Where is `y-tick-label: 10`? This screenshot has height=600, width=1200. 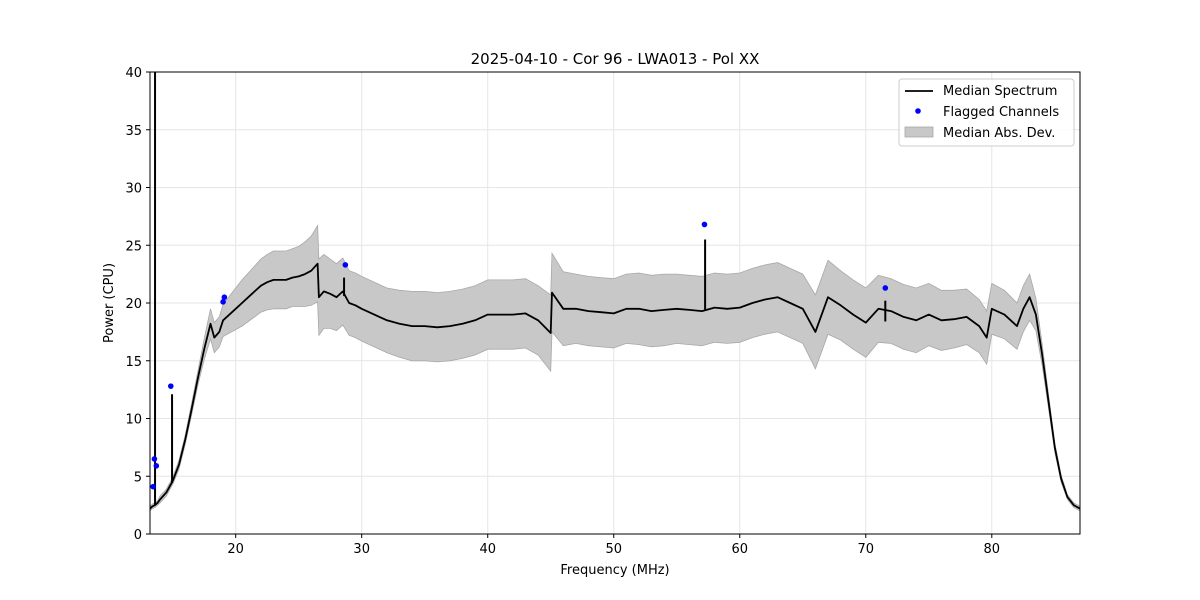
y-tick-label: 10 is located at coordinates (133, 420).